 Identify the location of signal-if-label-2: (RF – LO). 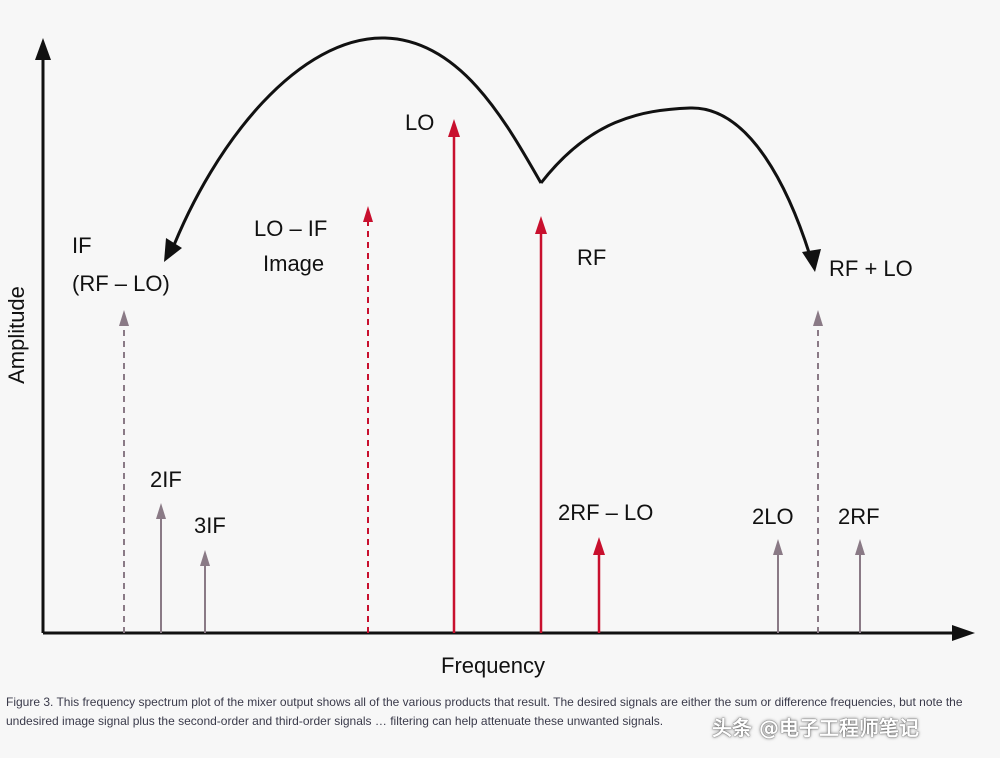
(121, 283).